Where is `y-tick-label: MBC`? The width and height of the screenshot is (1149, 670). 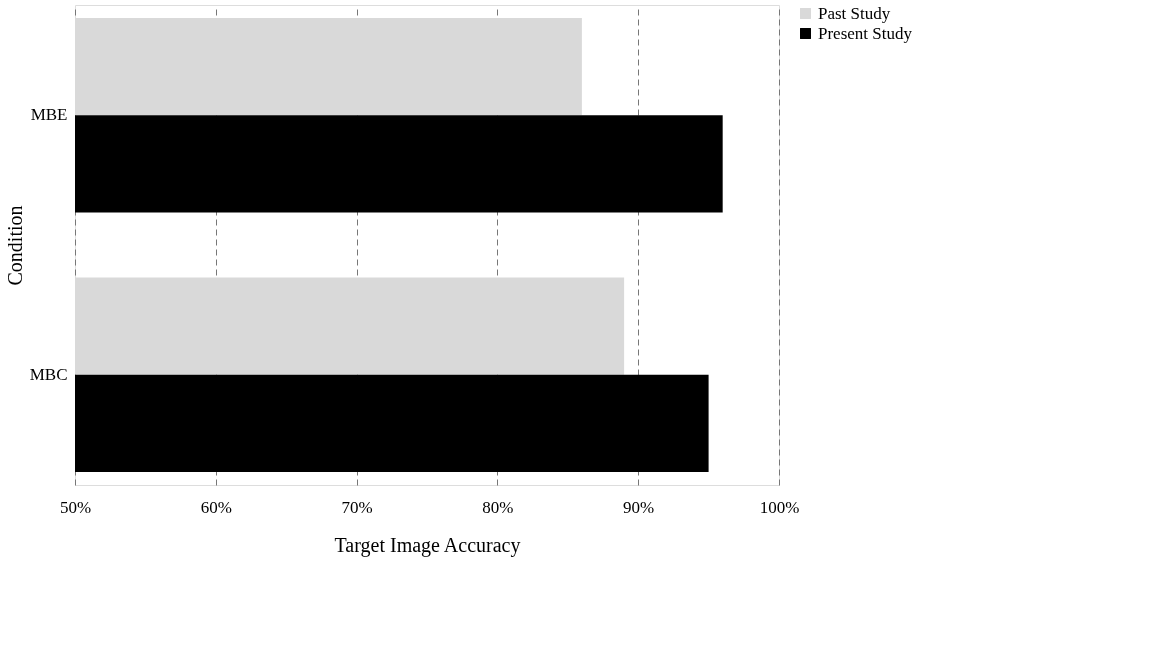
y-tick-label: MBC is located at coordinates (48, 374).